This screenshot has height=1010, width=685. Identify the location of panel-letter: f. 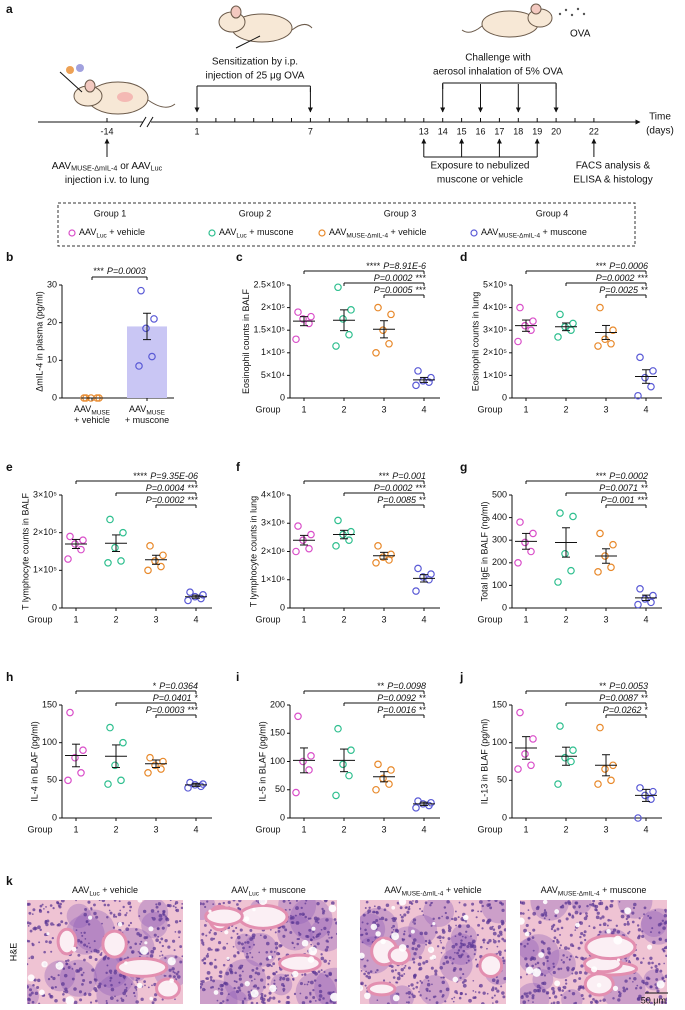
(238, 467).